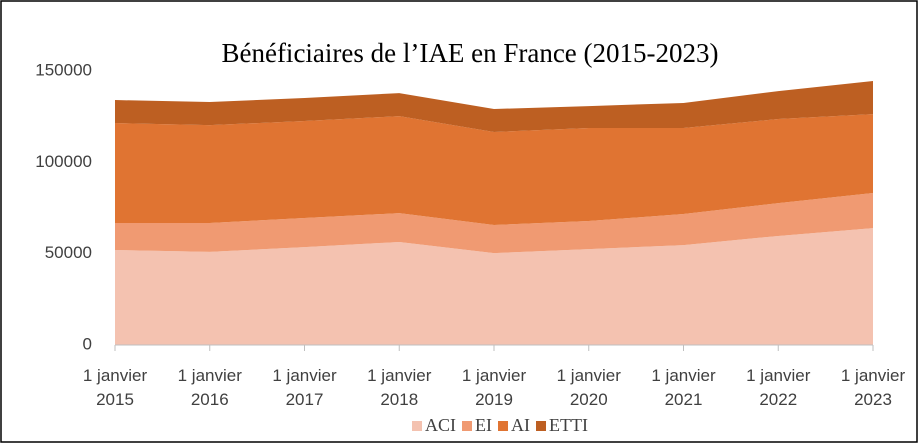 The image size is (918, 443). What do you see at coordinates (588, 387) in the screenshot?
I see `x-tick-label: 1 janvier 2020` at bounding box center [588, 387].